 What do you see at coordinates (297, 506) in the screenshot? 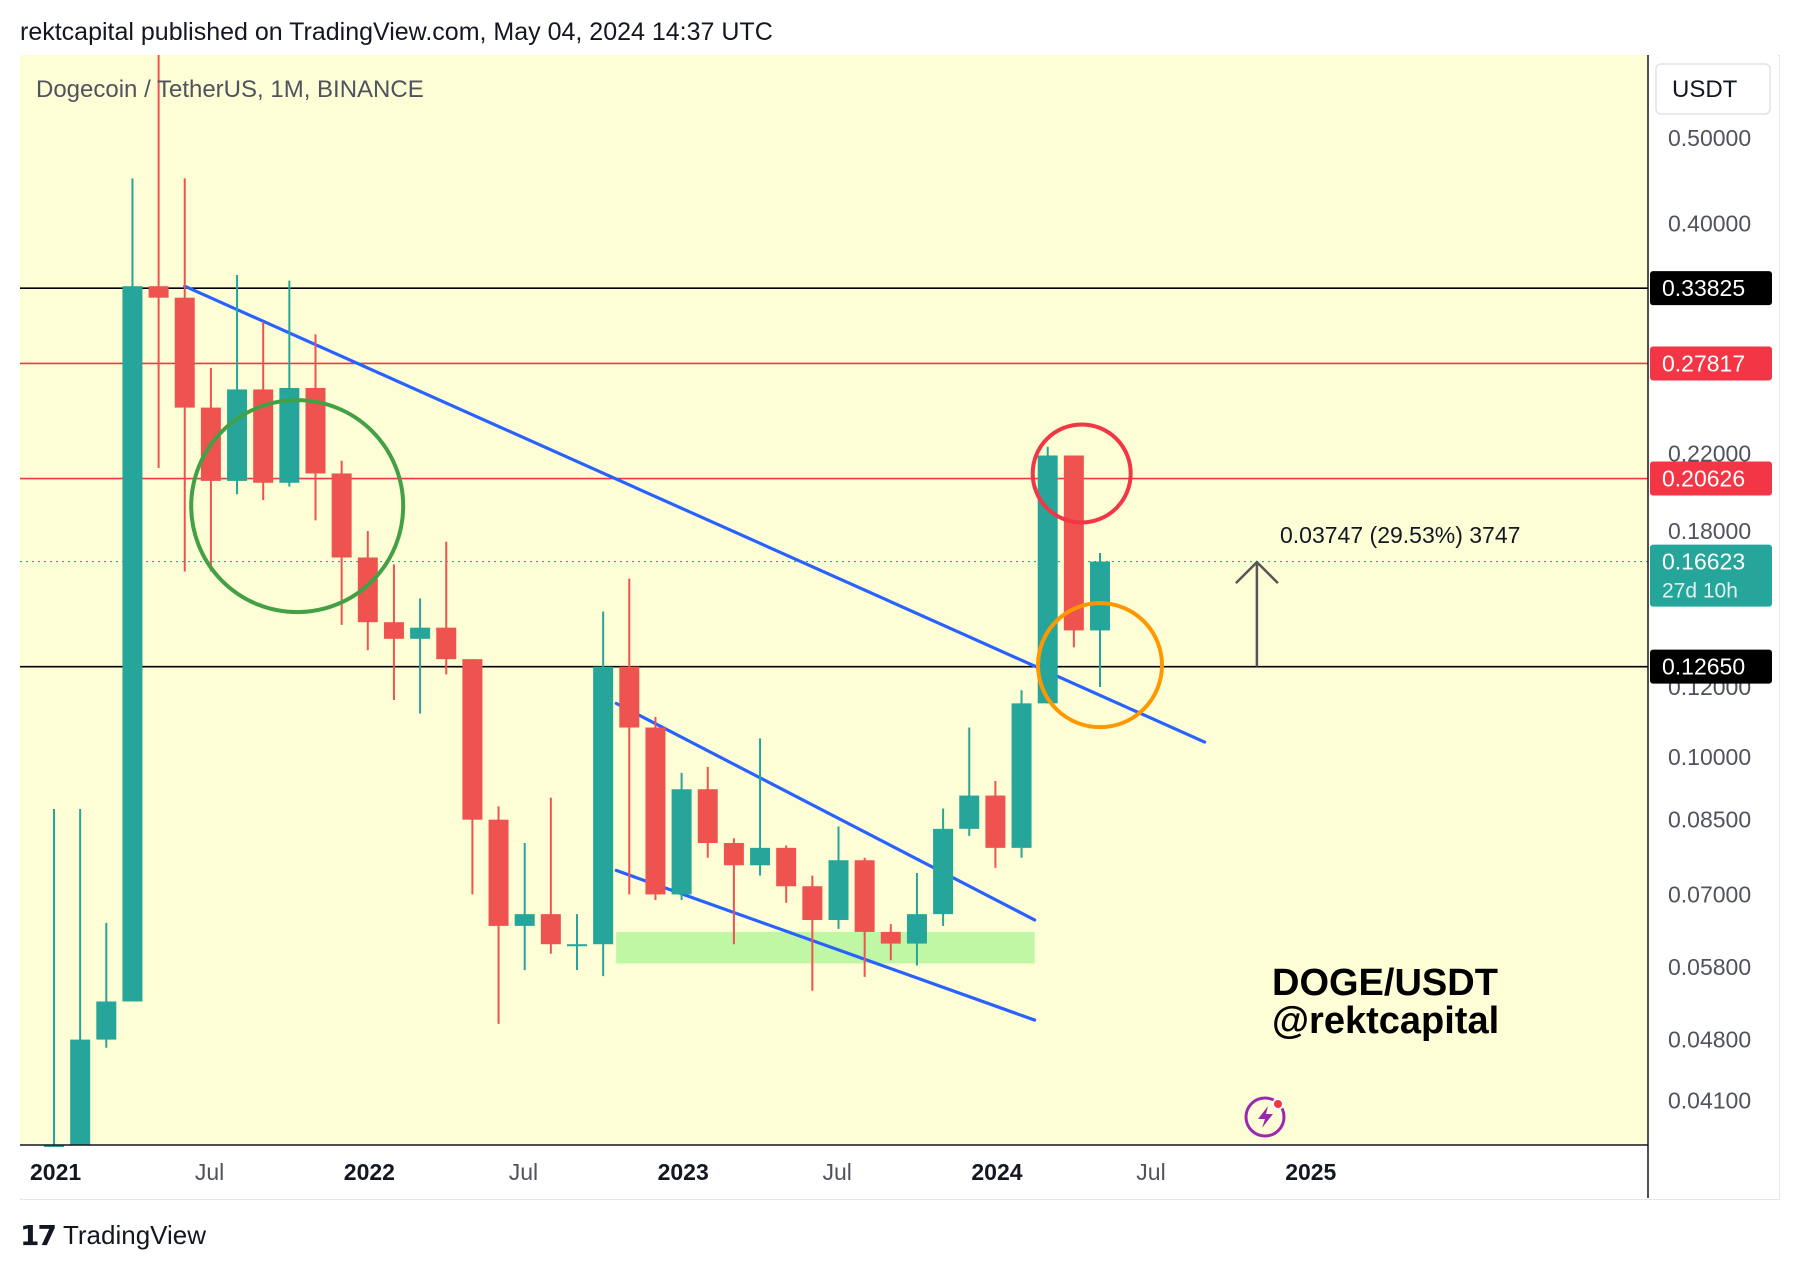
I see `green-circle` at bounding box center [297, 506].